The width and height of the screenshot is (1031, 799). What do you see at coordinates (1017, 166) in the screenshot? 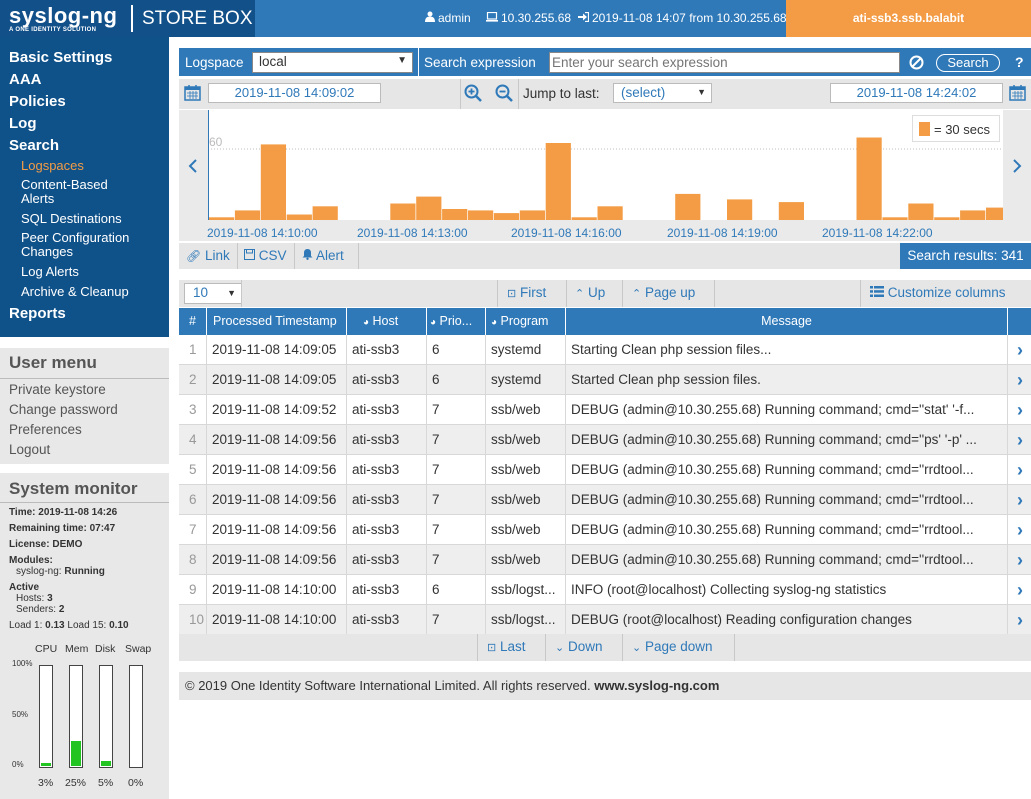
I see `chevron-right-icon` at bounding box center [1017, 166].